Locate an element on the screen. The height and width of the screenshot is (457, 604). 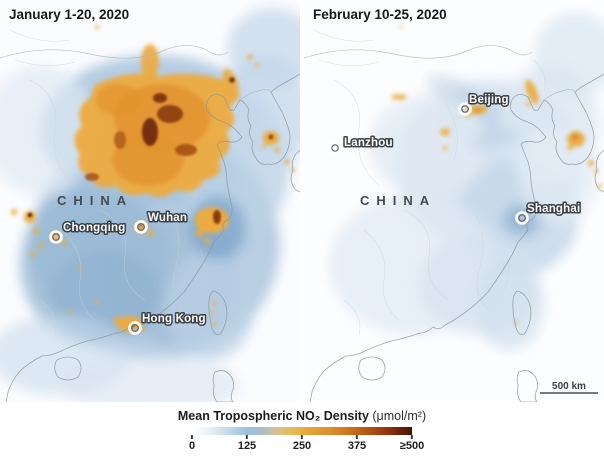
legend-colorbar is located at coordinates (302, 431).